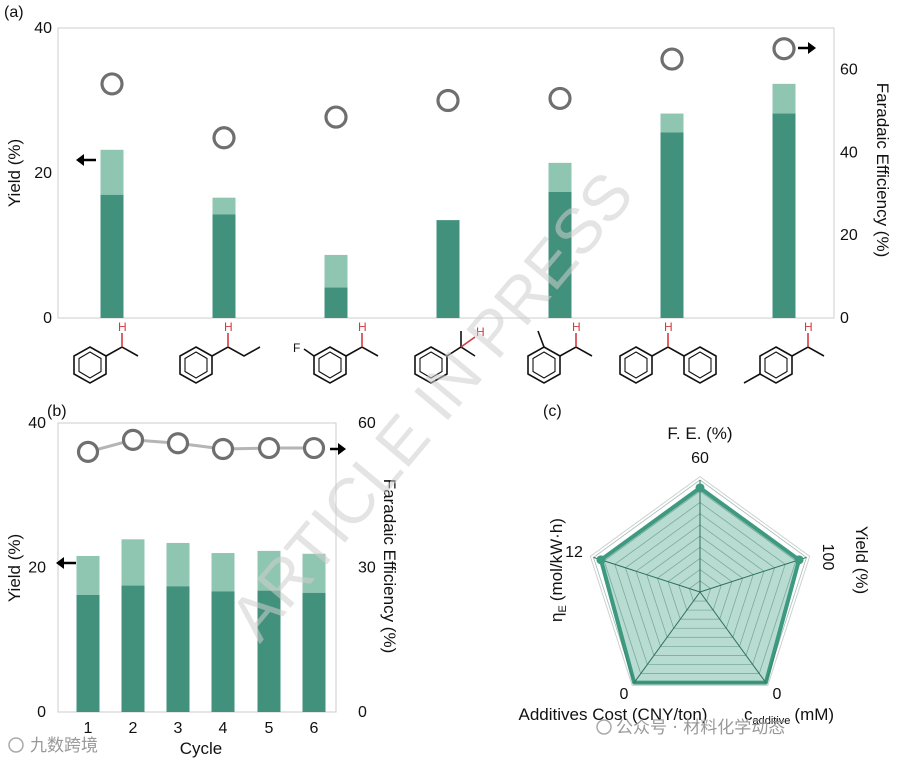 The height and width of the screenshot is (761, 897). Describe the element at coordinates (556, 559) in the screenshot. I see `eta-unit: (mol/kW·h)` at that location.